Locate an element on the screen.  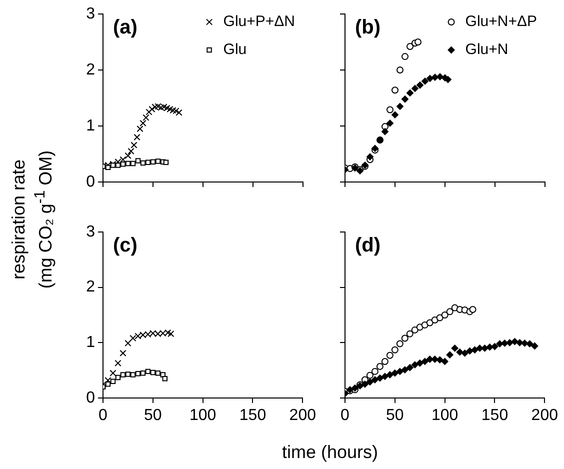
legend-label: Glu+N+ΔP is located at coordinates (501, 21).